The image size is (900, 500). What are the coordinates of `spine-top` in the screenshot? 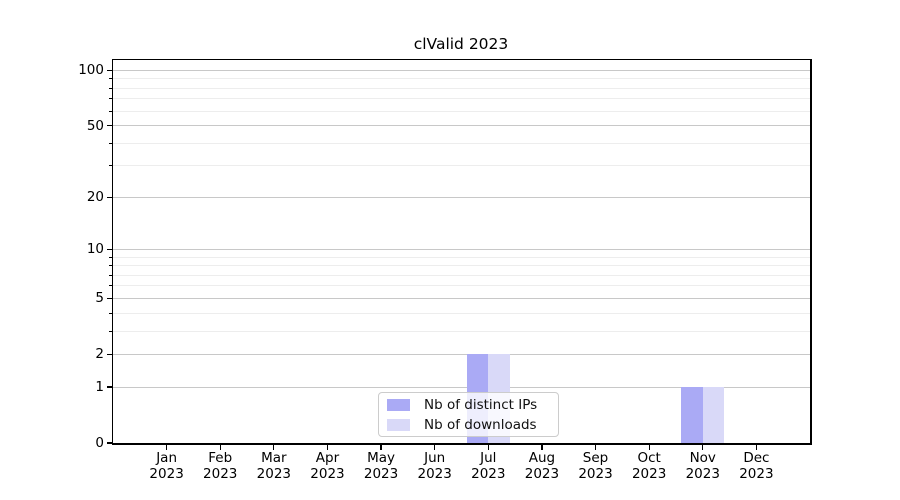 It's located at (461, 59).